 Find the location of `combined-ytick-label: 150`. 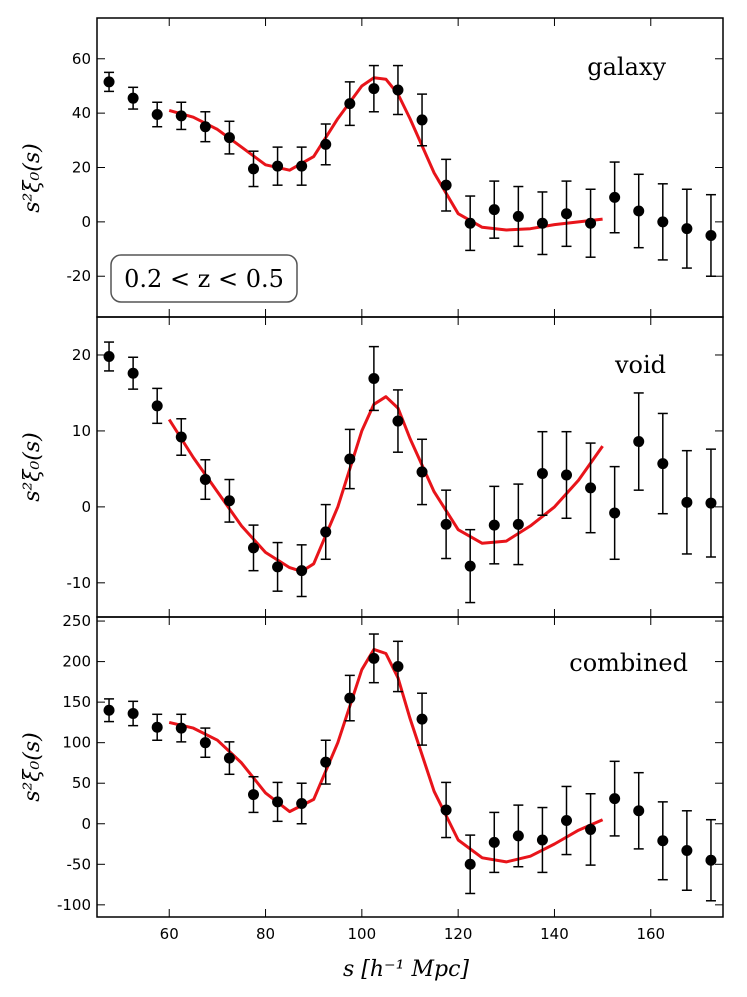

combined-ytick-label: 150 is located at coordinates (76, 702).